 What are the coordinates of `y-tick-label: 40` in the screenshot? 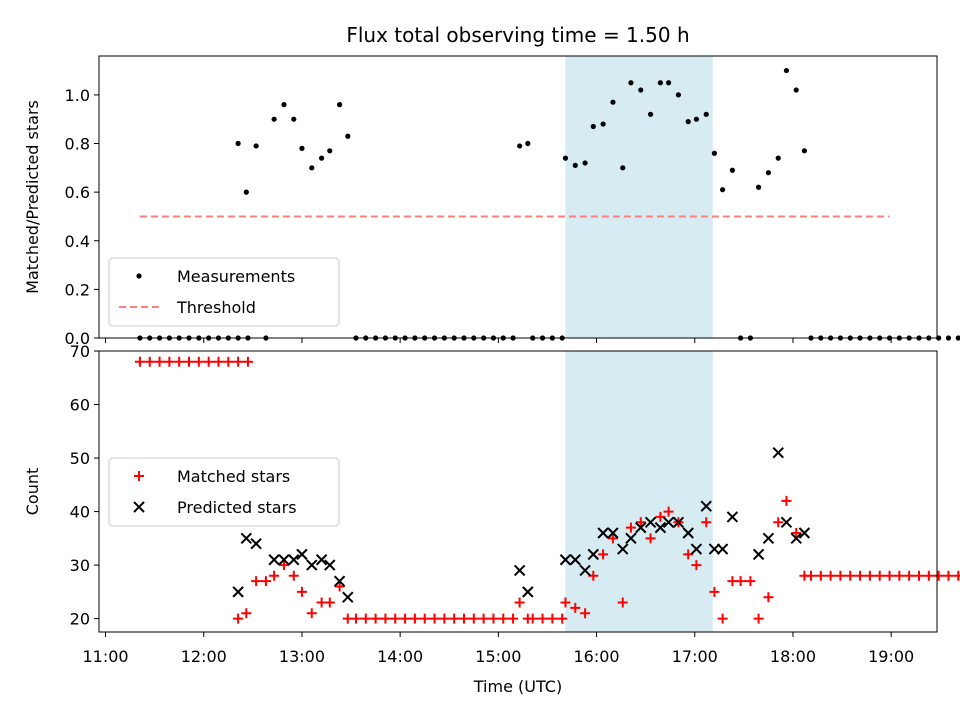 It's located at (80, 512).